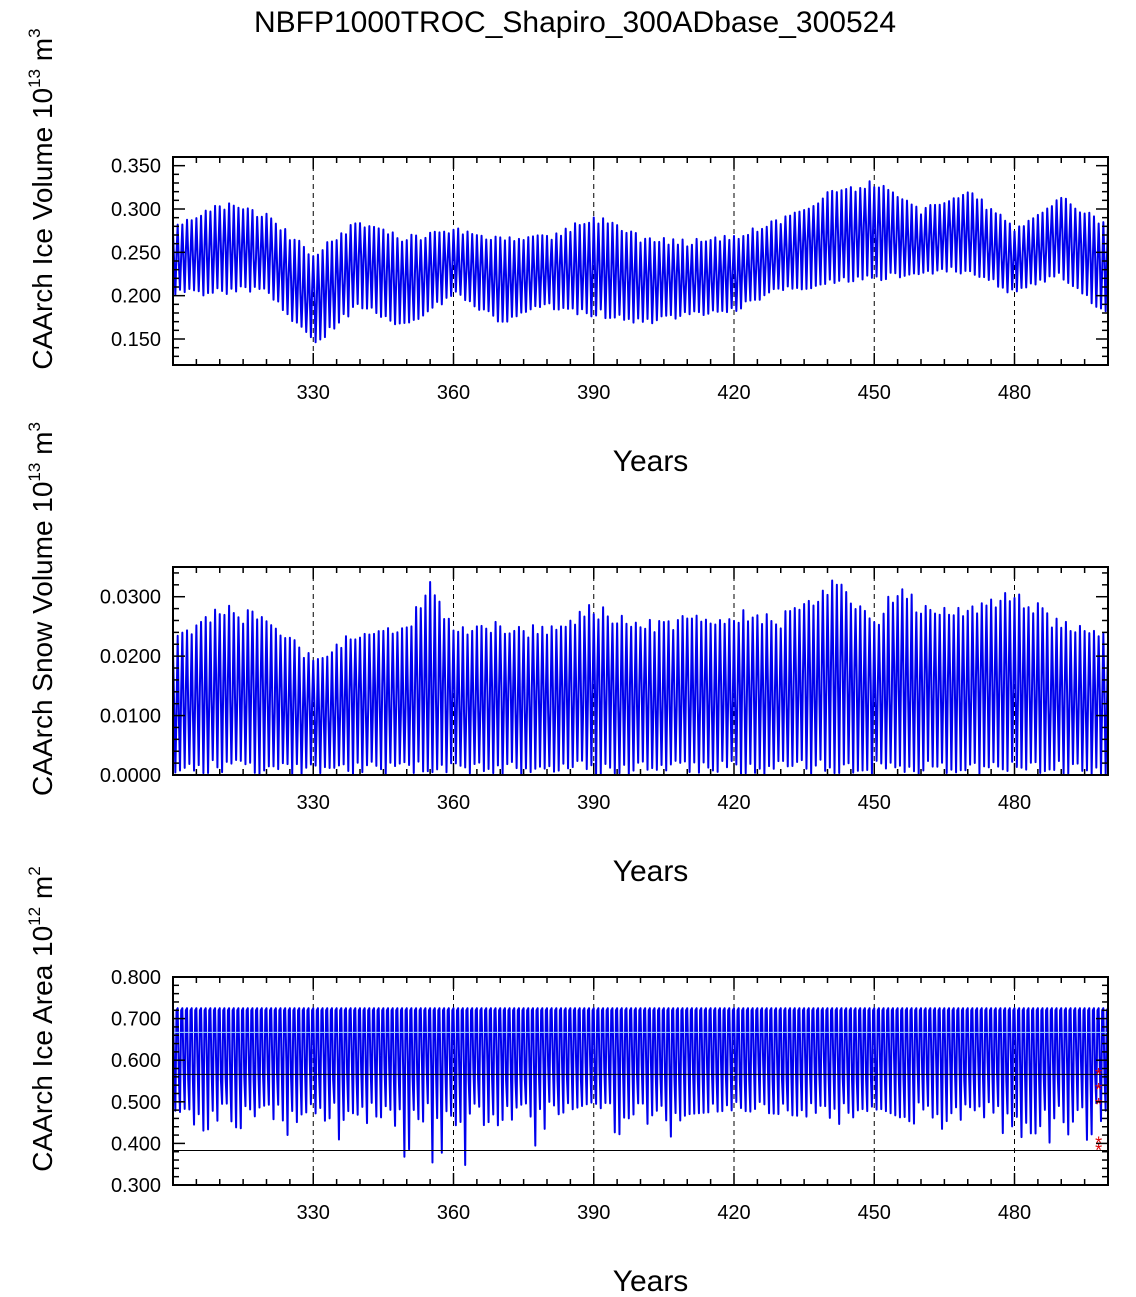 The height and width of the screenshot is (1297, 1136). I want to click on y-tick-label: 0.0300, so click(130, 598).